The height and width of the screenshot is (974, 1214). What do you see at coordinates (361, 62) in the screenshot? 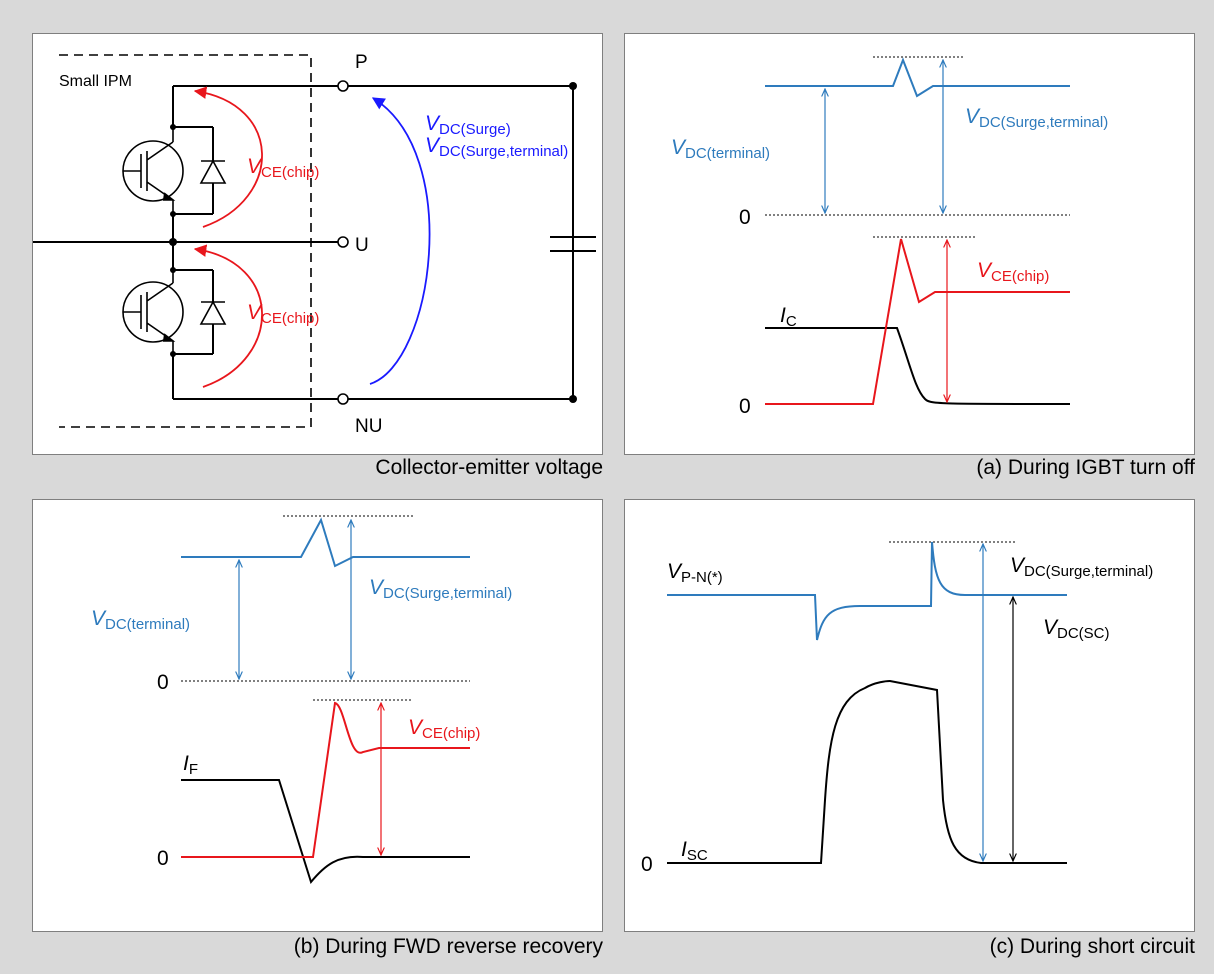
I see `terminal-p-label: P` at bounding box center [361, 62].